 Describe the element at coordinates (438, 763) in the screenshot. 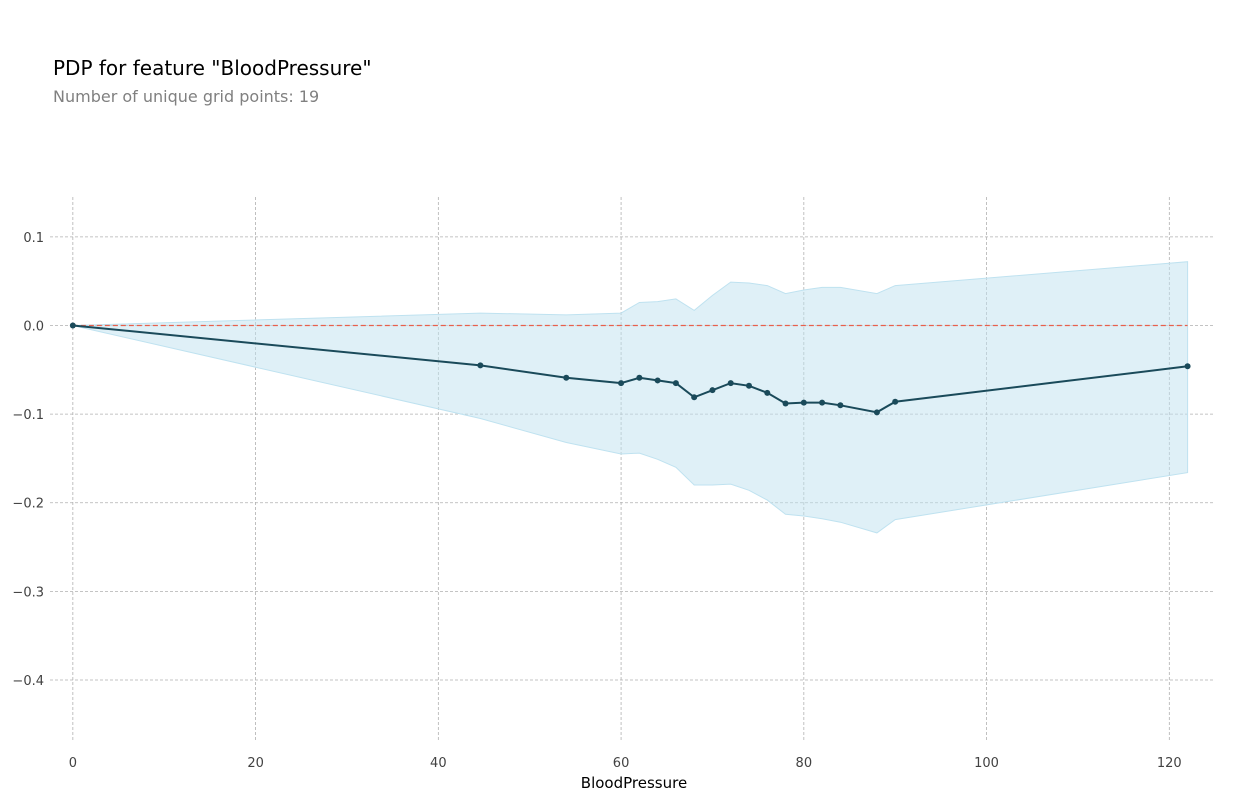

I see `x-tick-label: 40` at that location.